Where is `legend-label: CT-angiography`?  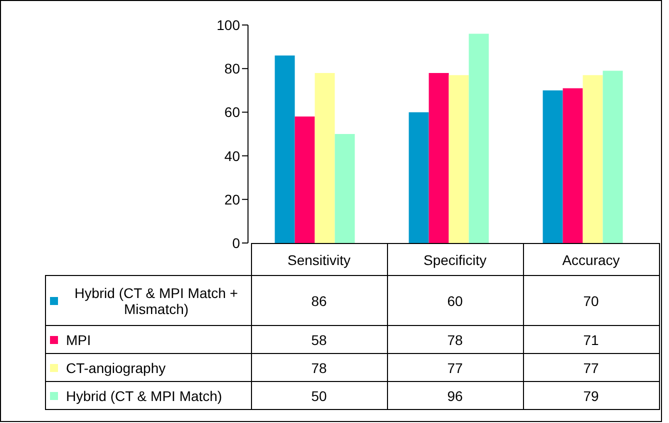
legend-label: CT-angiography is located at coordinates (116, 368).